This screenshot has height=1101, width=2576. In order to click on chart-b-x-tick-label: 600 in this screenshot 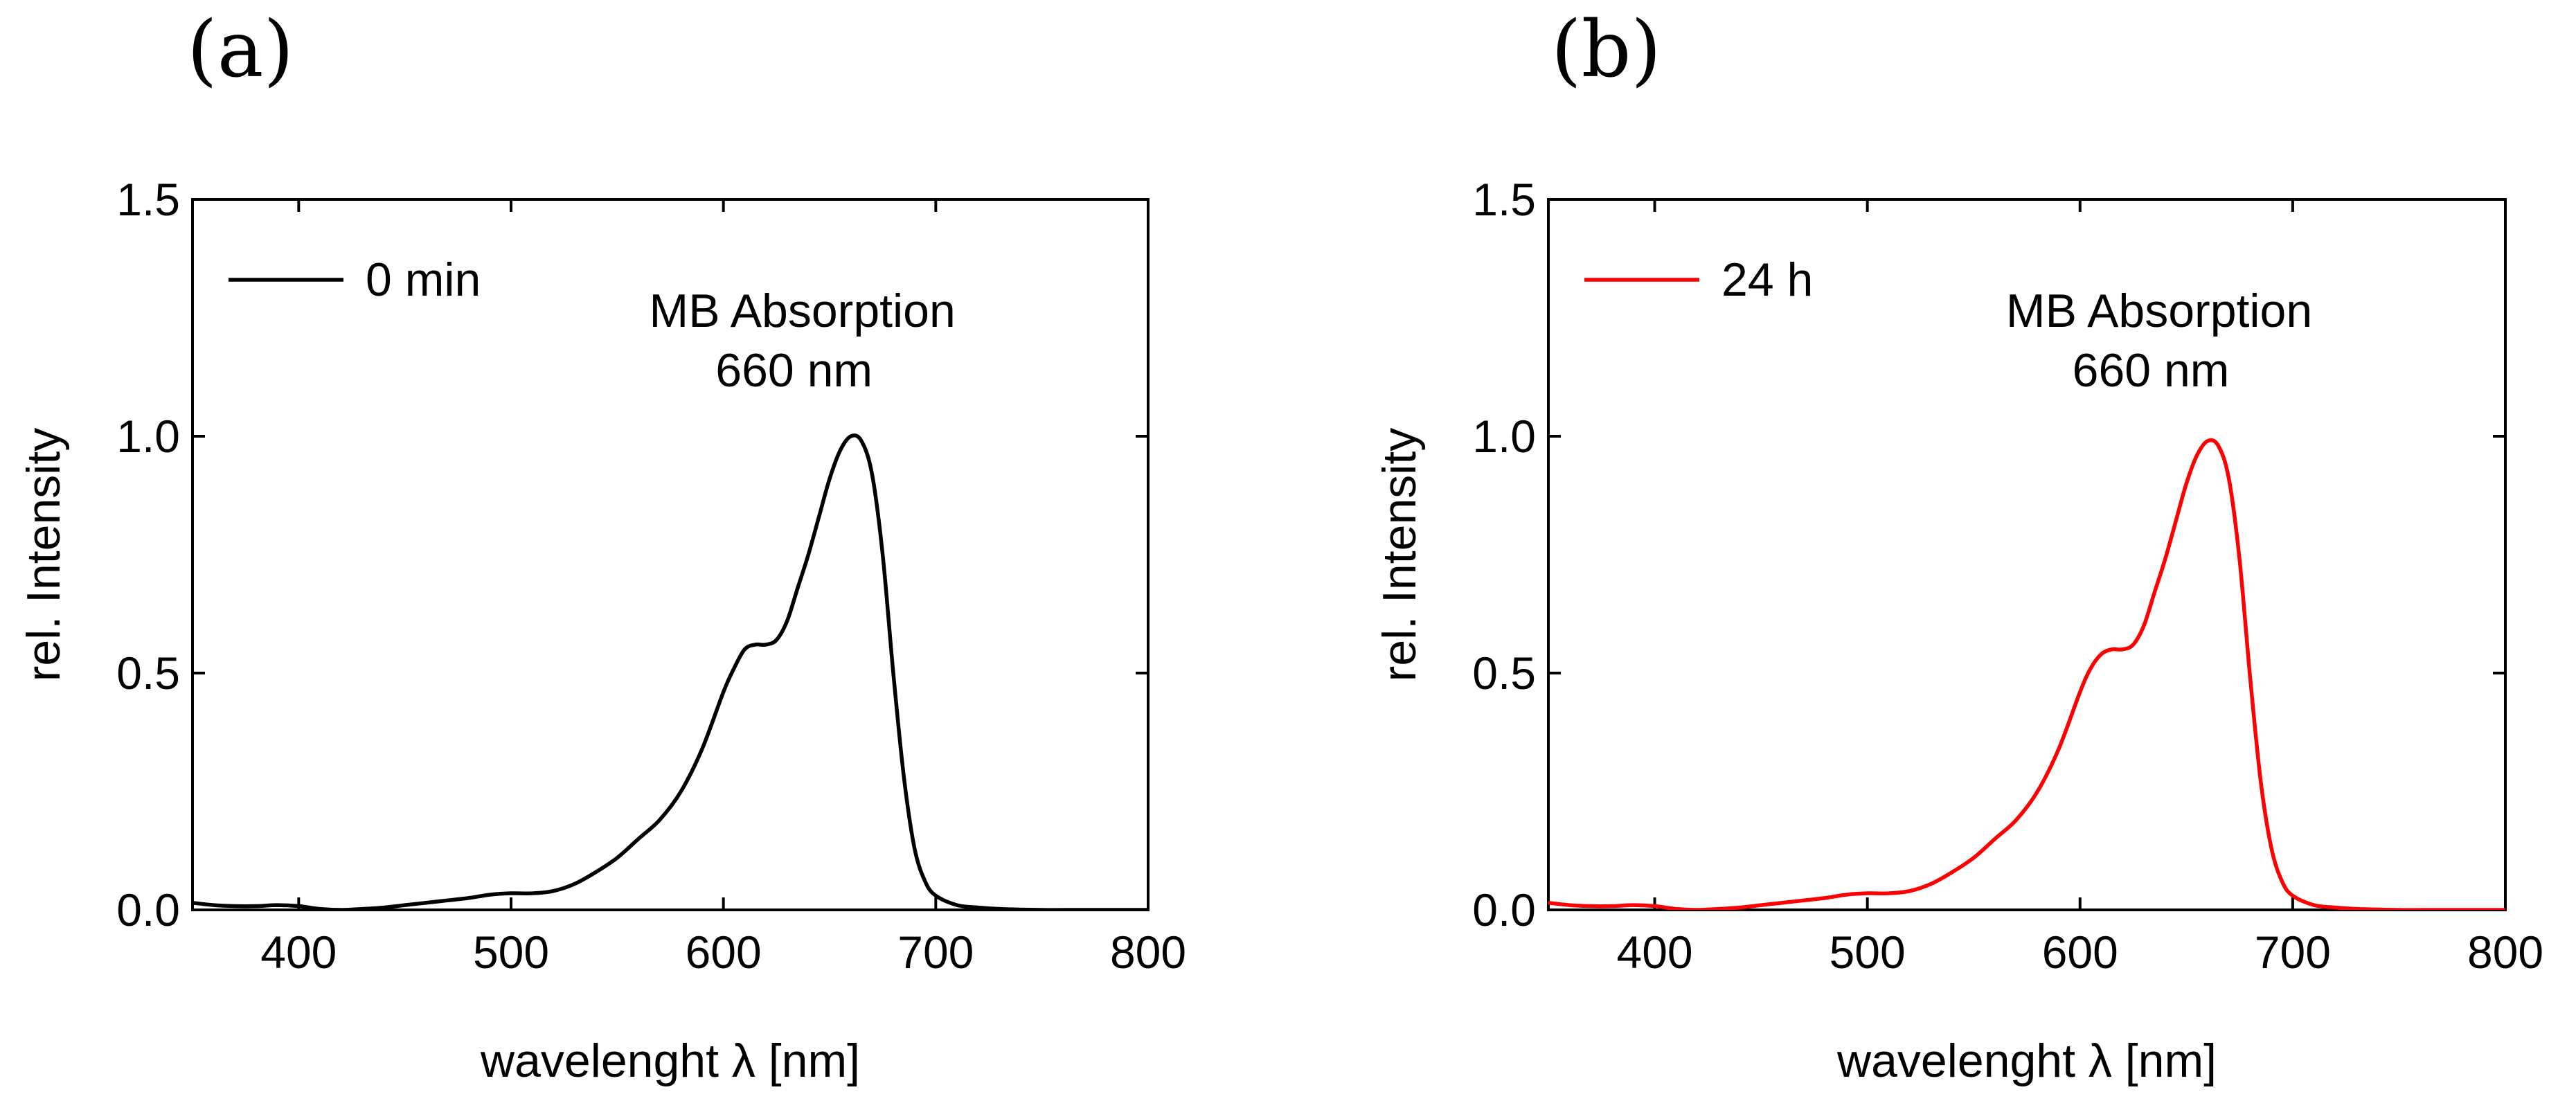, I will do `click(2080, 952)`.